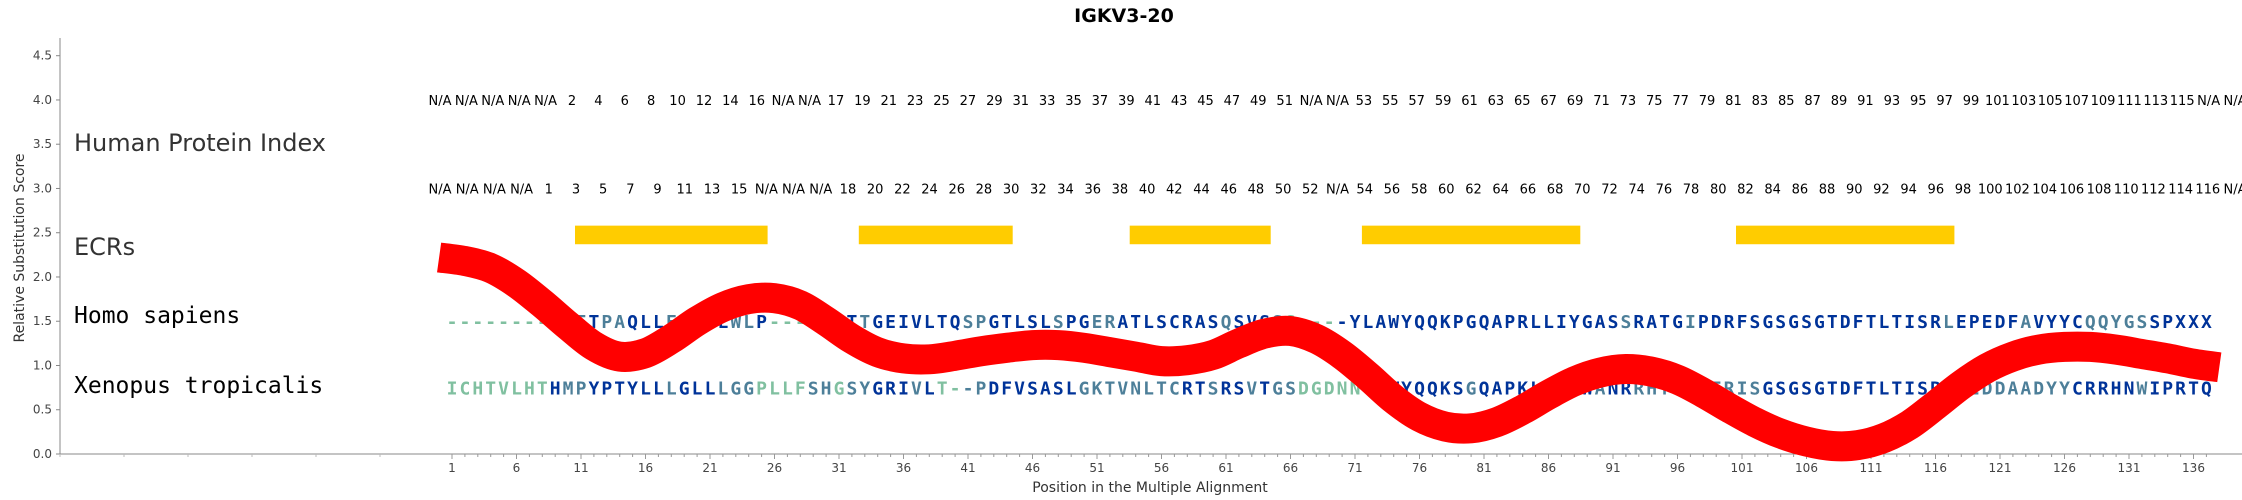 The height and width of the screenshot is (500, 2242). Describe the element at coordinates (1772, 189) in the screenshot. I see `protein-index-label: 84` at that location.